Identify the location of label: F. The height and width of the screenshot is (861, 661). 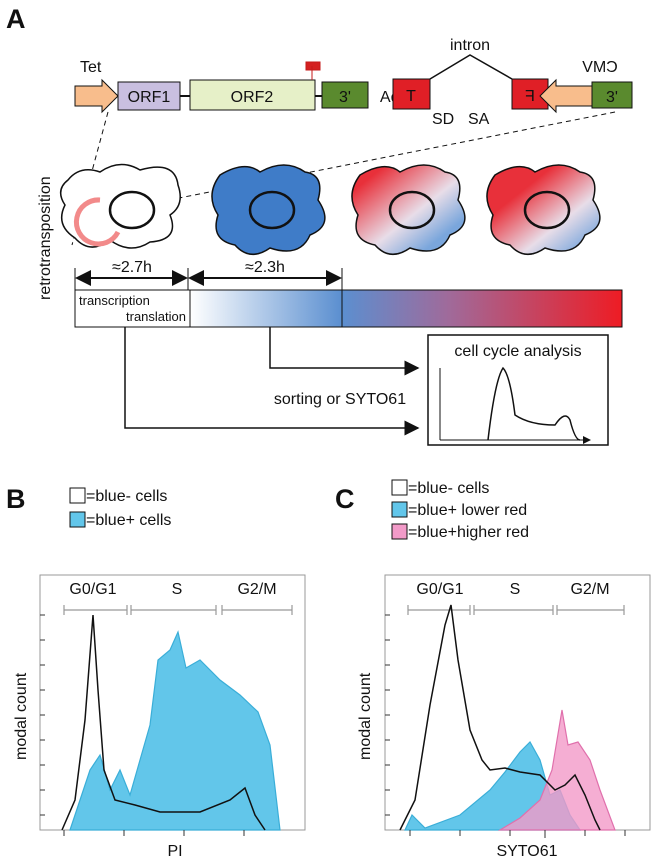
(530, 96).